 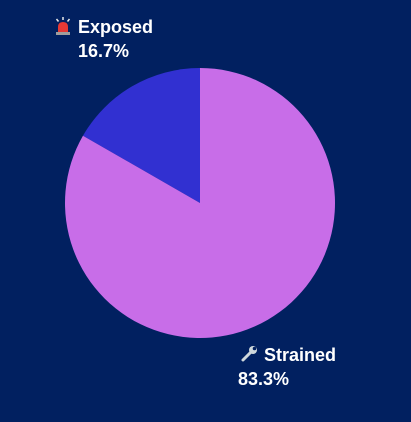 I want to click on pie-slice-exposed, so click(x=141, y=135).